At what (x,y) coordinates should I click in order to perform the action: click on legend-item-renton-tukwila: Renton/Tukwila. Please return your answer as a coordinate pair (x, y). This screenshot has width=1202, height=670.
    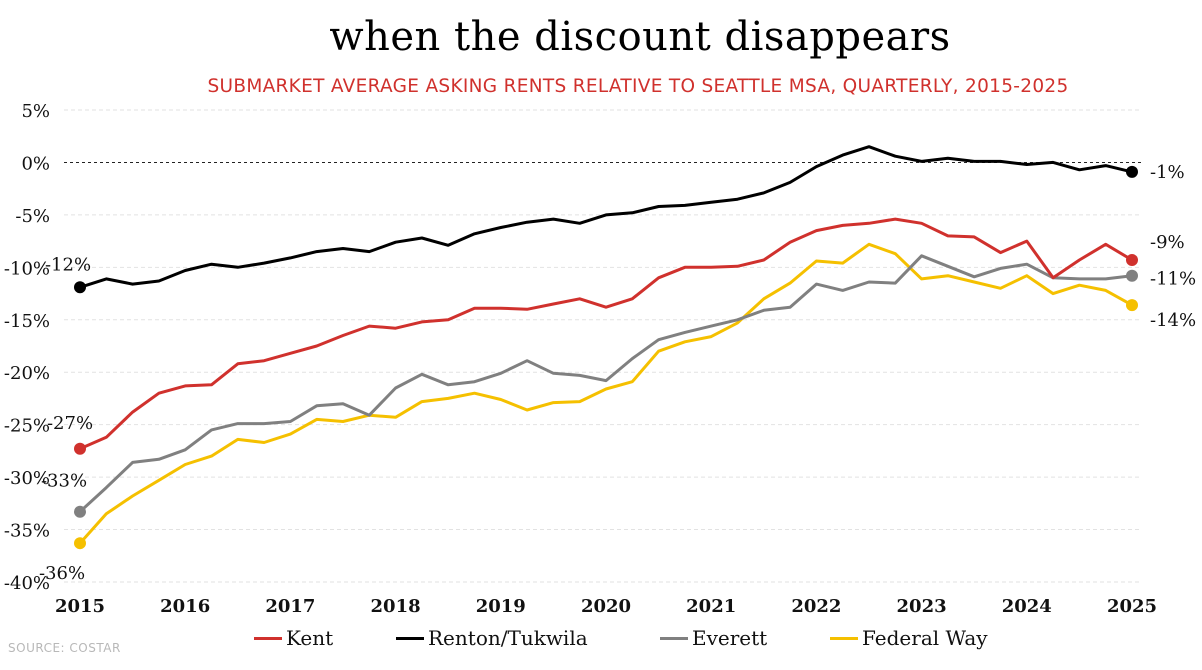
    Looking at the image, I should click on (492, 638).